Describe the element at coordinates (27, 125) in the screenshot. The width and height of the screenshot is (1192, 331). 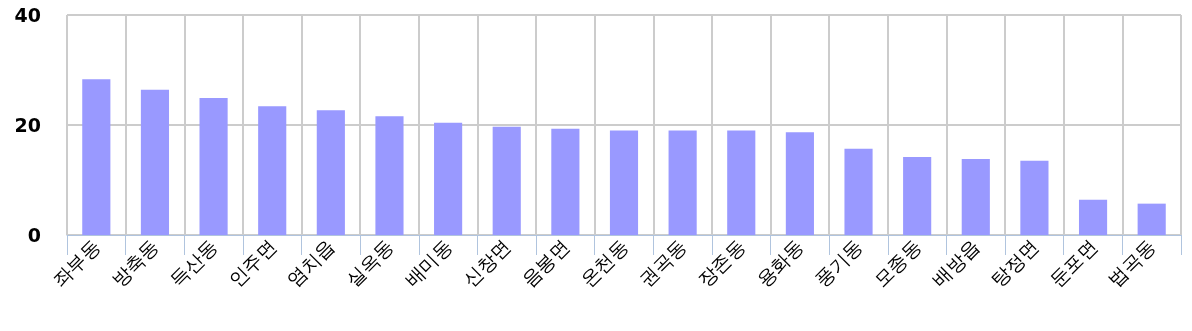
I see `y-tick-label: 20` at that location.